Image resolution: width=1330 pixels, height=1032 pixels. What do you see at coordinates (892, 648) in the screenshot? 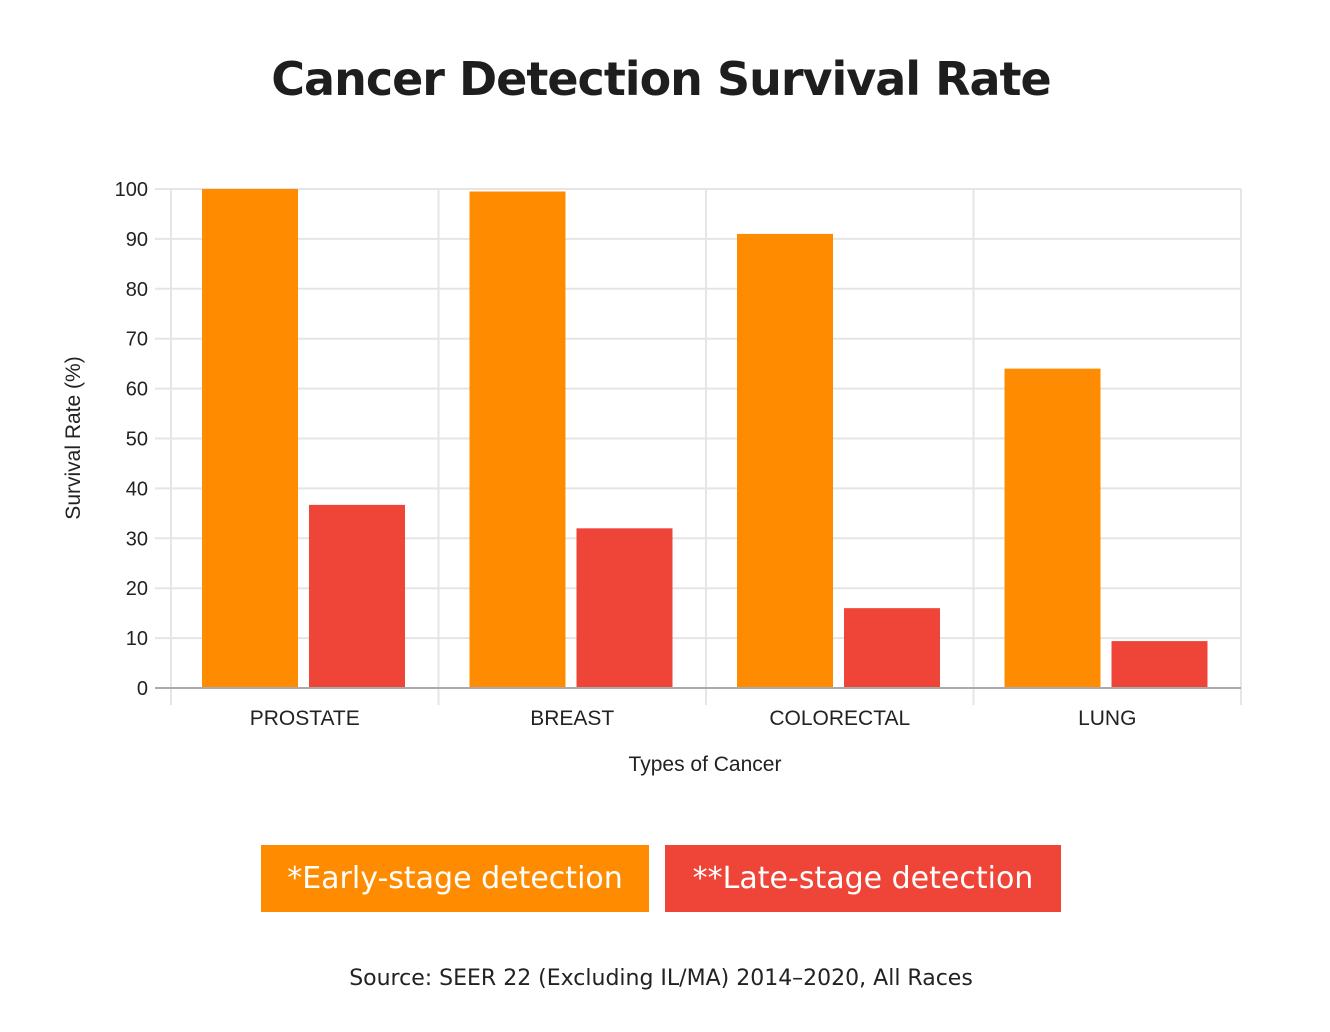
I see `bar-late-colorectal` at bounding box center [892, 648].